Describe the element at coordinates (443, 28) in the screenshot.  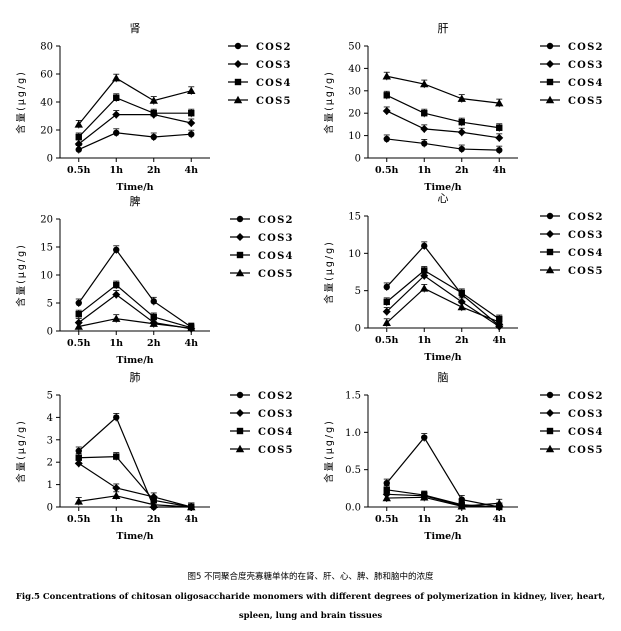
I see `chart-title: 肝` at that location.